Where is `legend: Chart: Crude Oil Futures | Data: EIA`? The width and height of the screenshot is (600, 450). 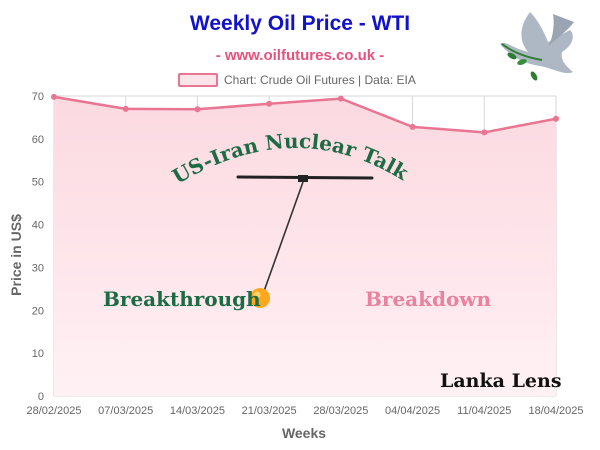 legend: Chart: Crude Oil Futures | Data: EIA is located at coordinates (297, 80).